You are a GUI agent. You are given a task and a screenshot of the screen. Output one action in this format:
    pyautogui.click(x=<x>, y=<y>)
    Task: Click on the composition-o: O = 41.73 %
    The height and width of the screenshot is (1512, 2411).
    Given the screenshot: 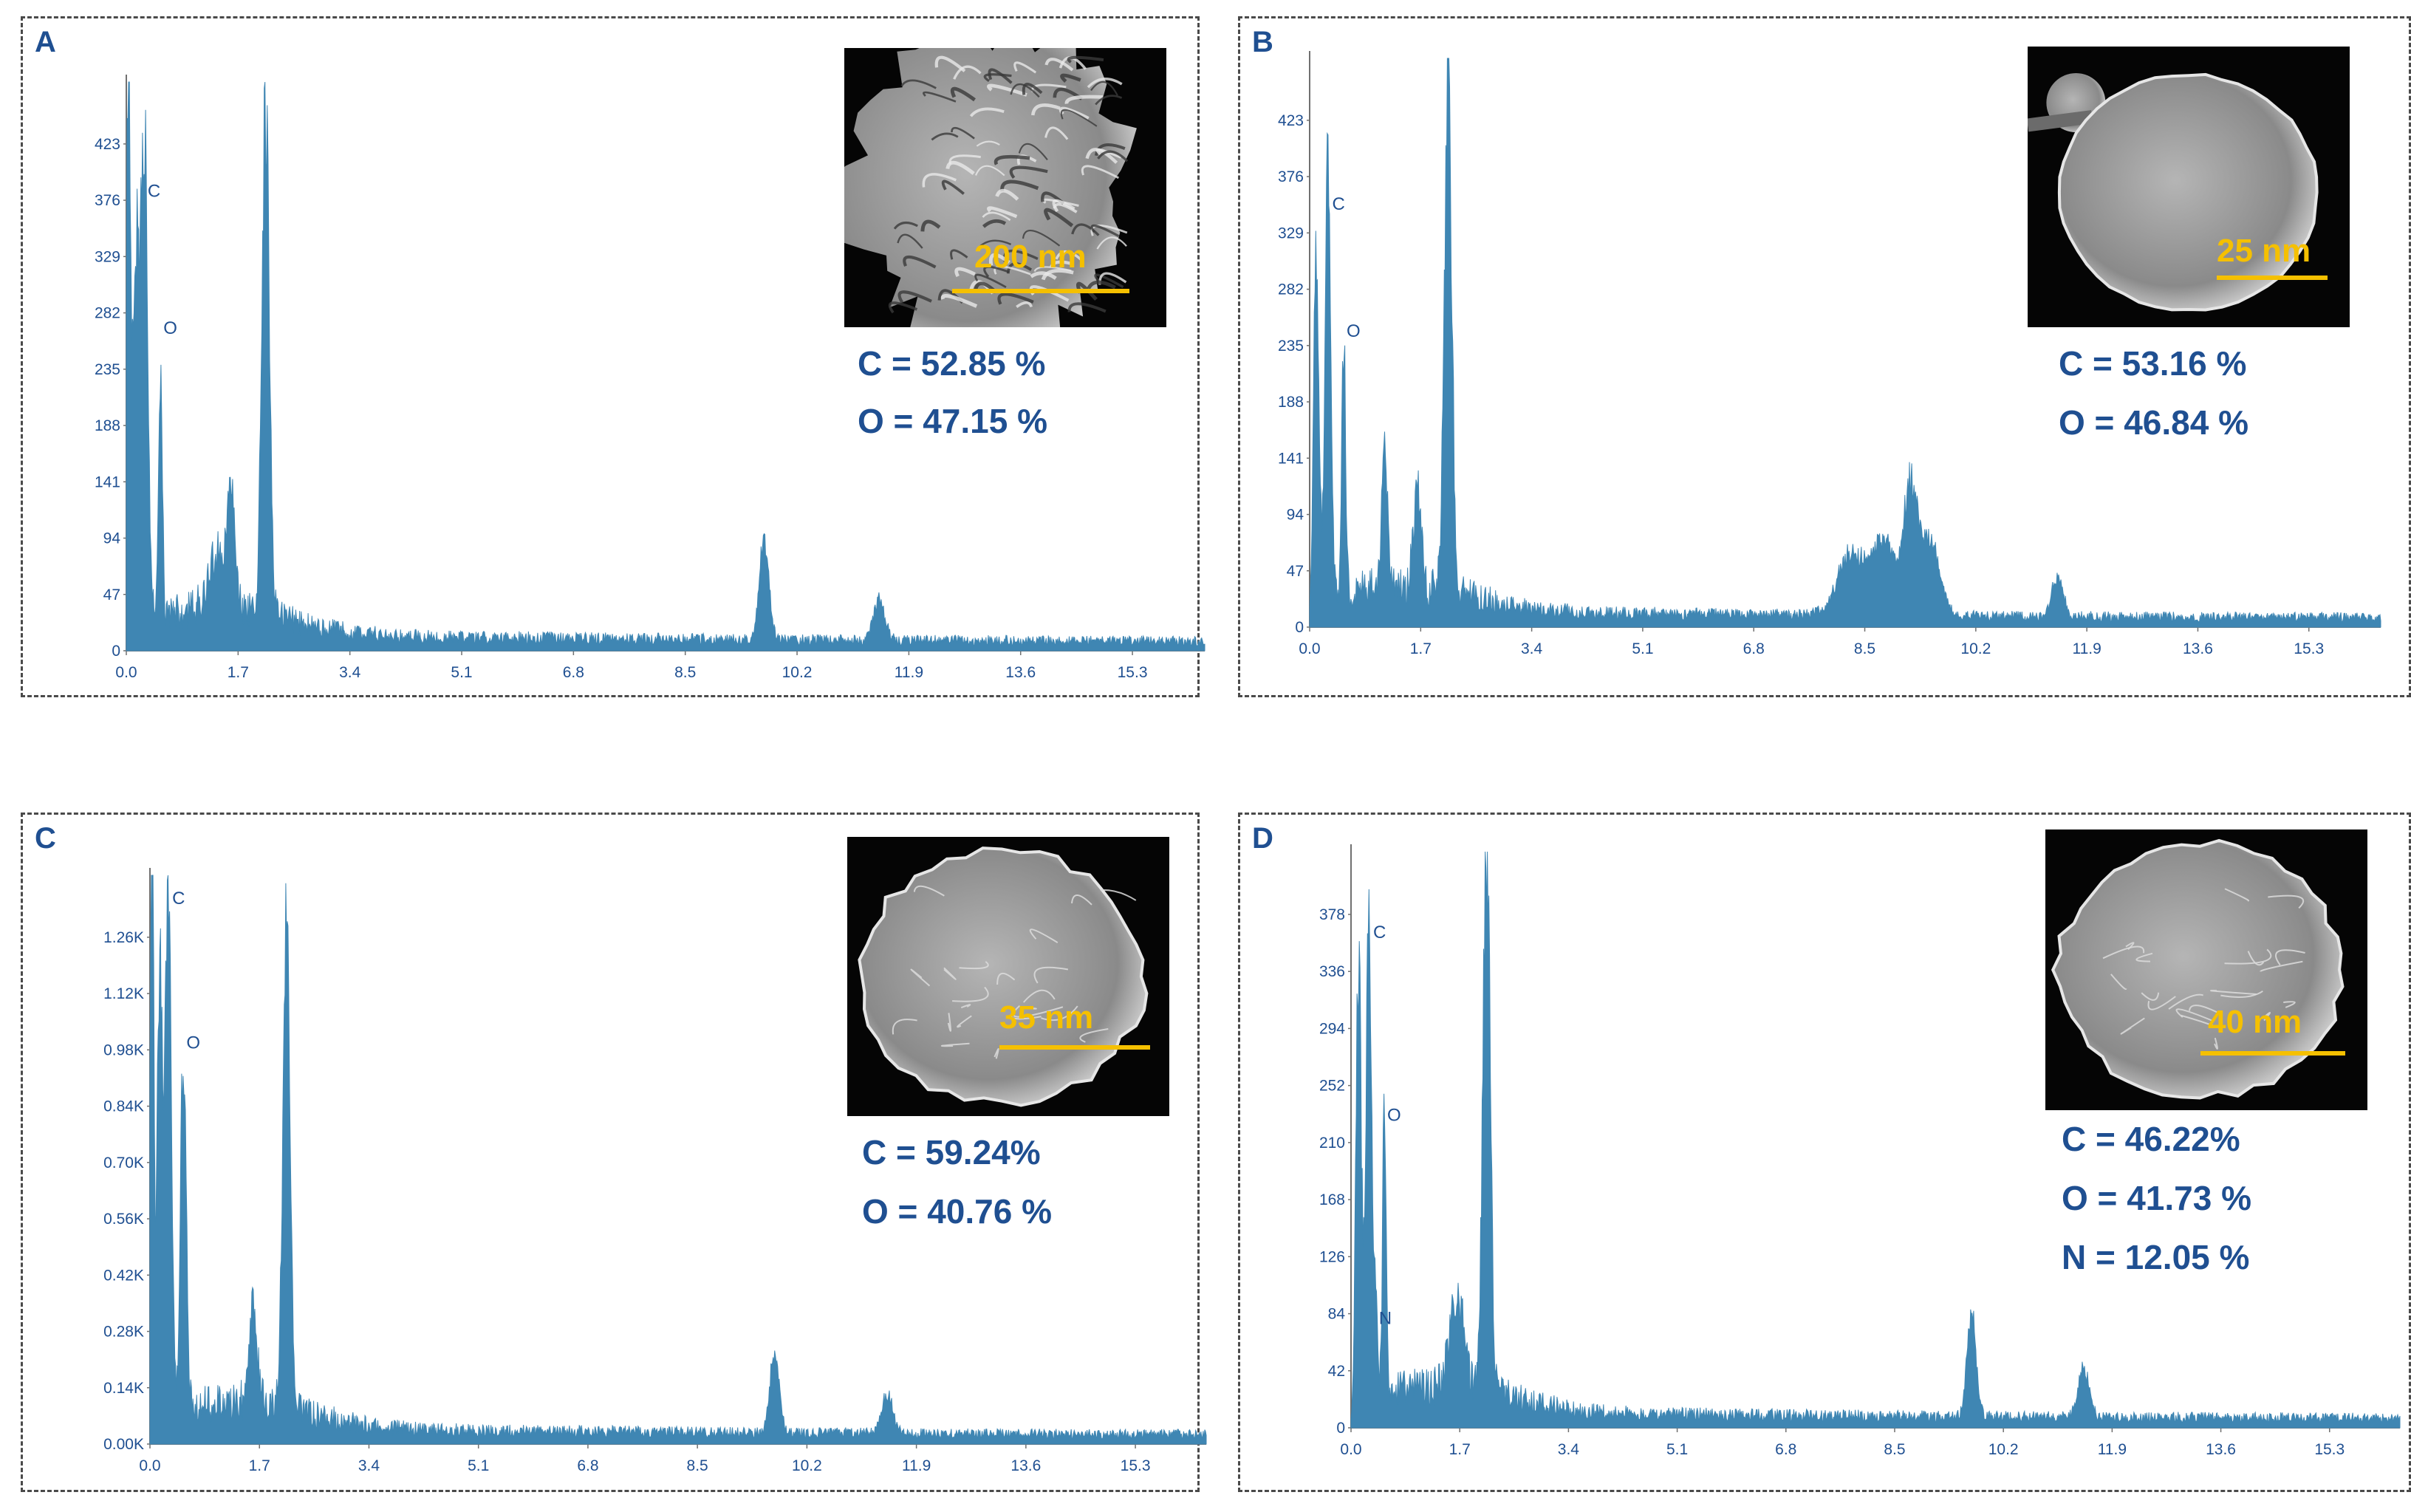 What is the action you would take?
    pyautogui.click(x=2156, y=1198)
    